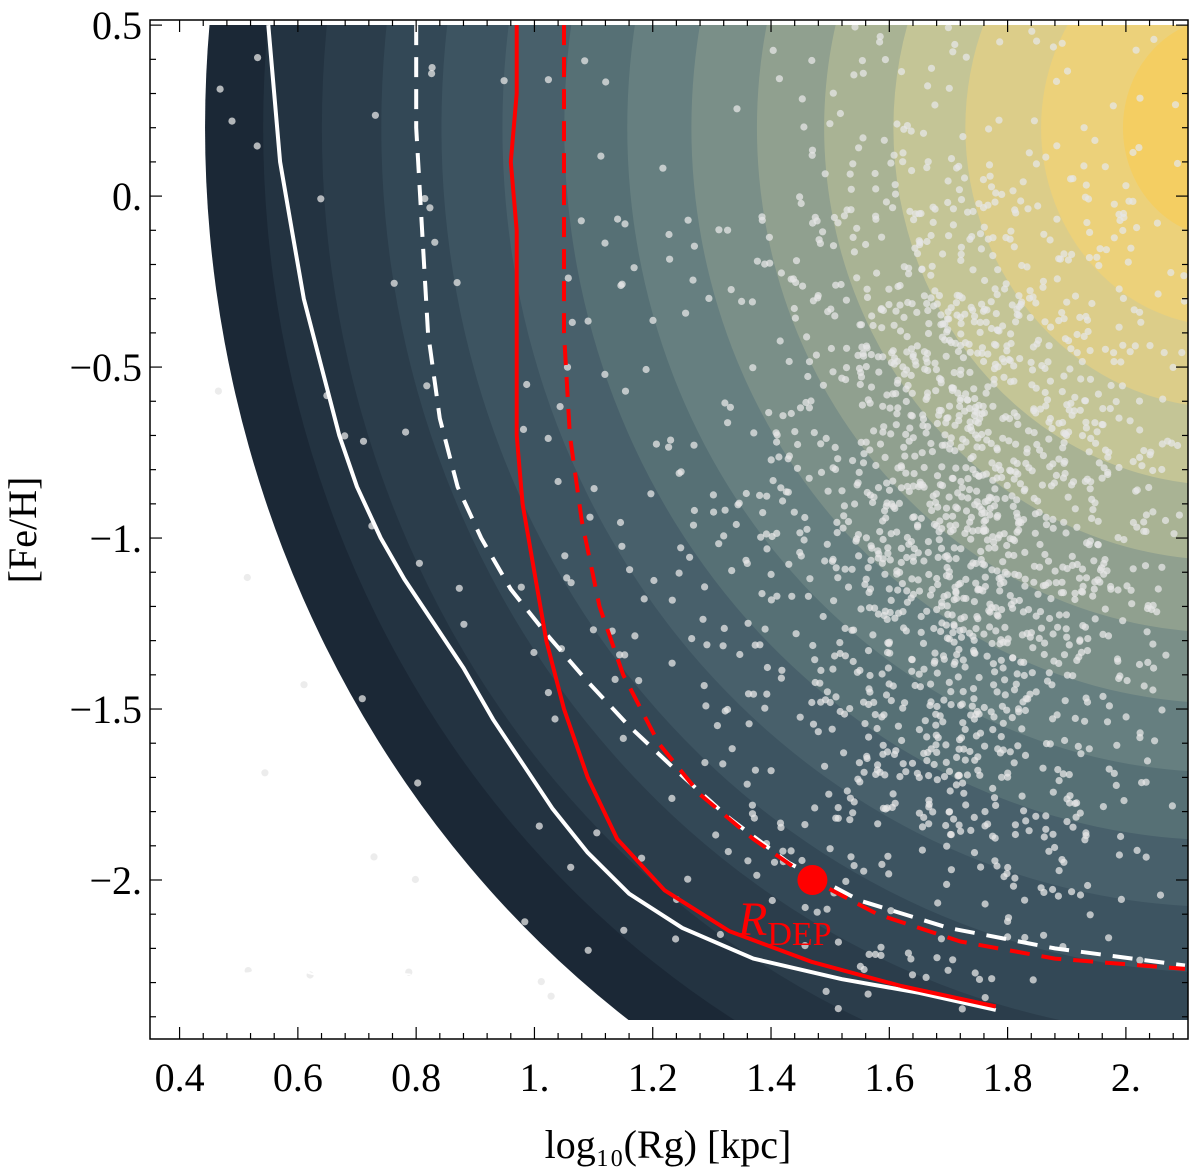  I want to click on y-tick-label: −2., so click(115, 880).